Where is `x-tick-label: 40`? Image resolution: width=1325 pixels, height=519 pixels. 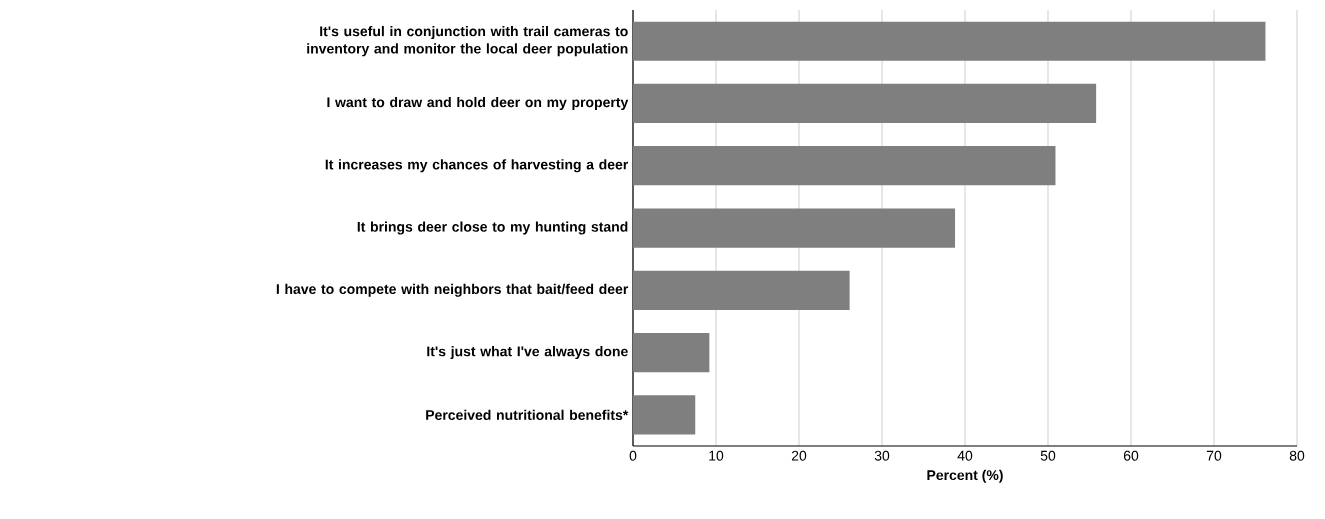
x-tick-label: 40 is located at coordinates (965, 455).